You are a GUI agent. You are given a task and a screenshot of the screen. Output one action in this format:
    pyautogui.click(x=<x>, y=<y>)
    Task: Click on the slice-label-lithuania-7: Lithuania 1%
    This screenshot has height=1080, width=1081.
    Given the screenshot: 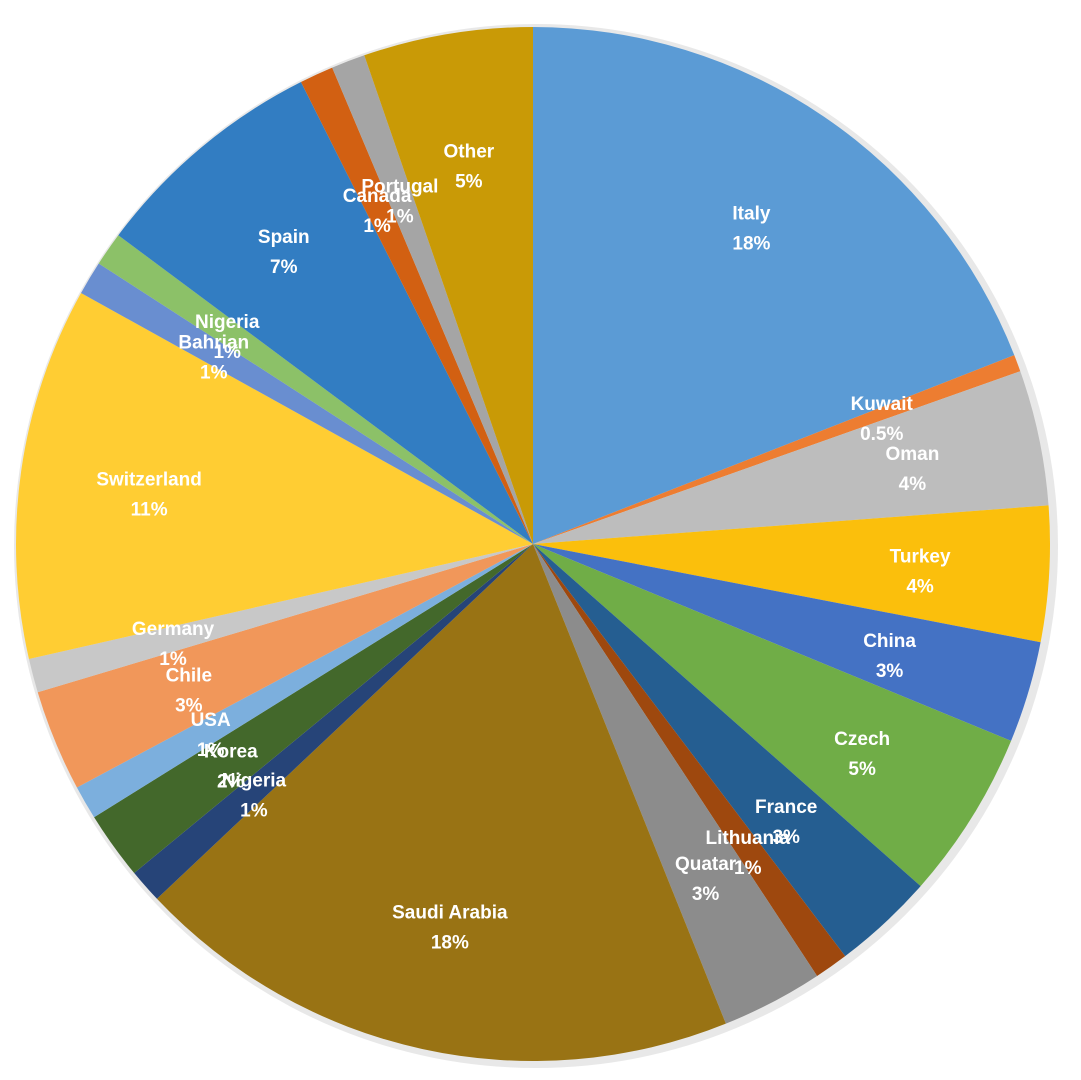 What is the action you would take?
    pyautogui.click(x=748, y=853)
    